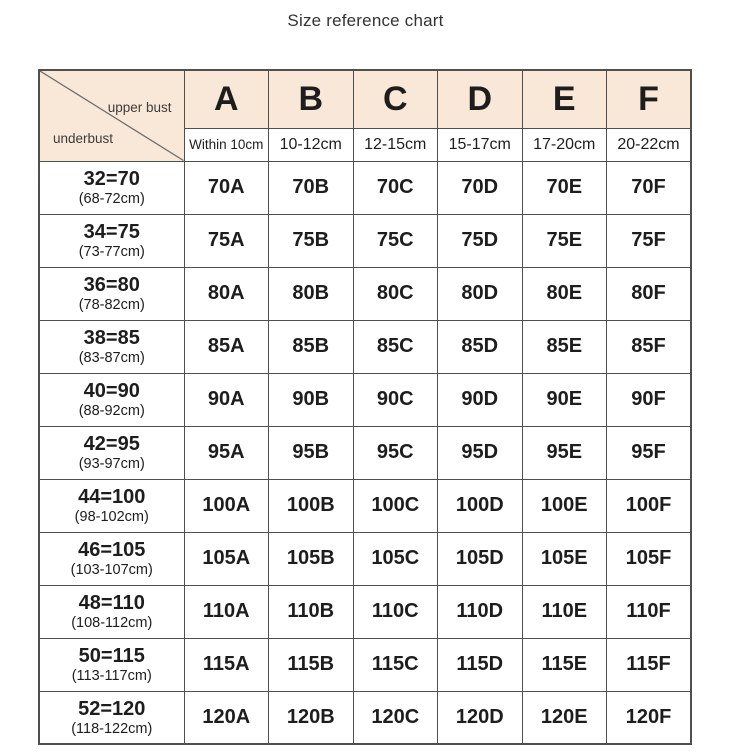 Image resolution: width=731 pixels, height=754 pixels. I want to click on size-cell: 100B, so click(311, 505).